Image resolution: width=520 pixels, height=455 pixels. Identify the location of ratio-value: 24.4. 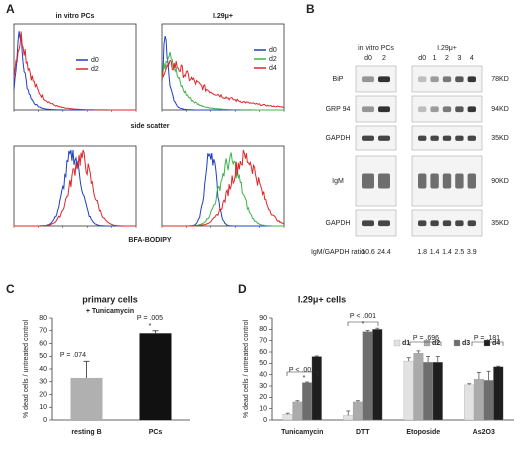
(384, 252).